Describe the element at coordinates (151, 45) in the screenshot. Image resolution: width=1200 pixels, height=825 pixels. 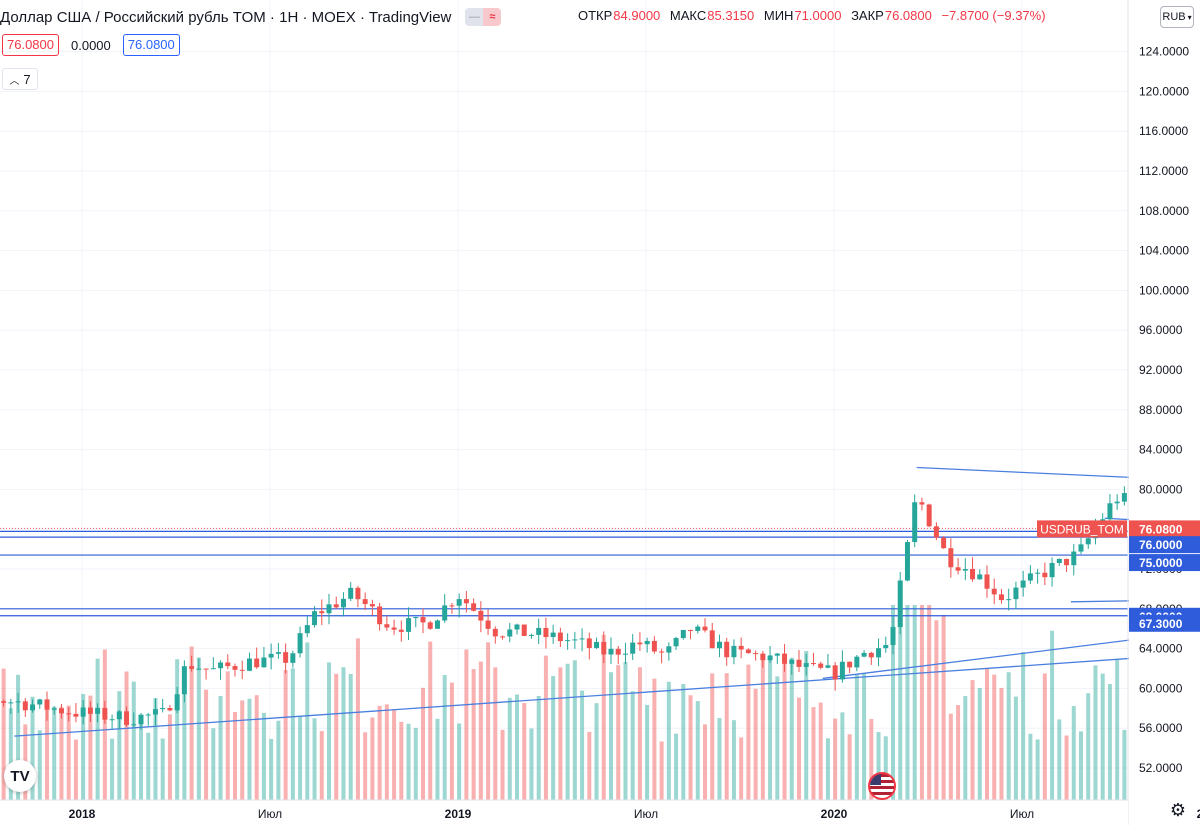
I see `buy-button: 76.0800` at that location.